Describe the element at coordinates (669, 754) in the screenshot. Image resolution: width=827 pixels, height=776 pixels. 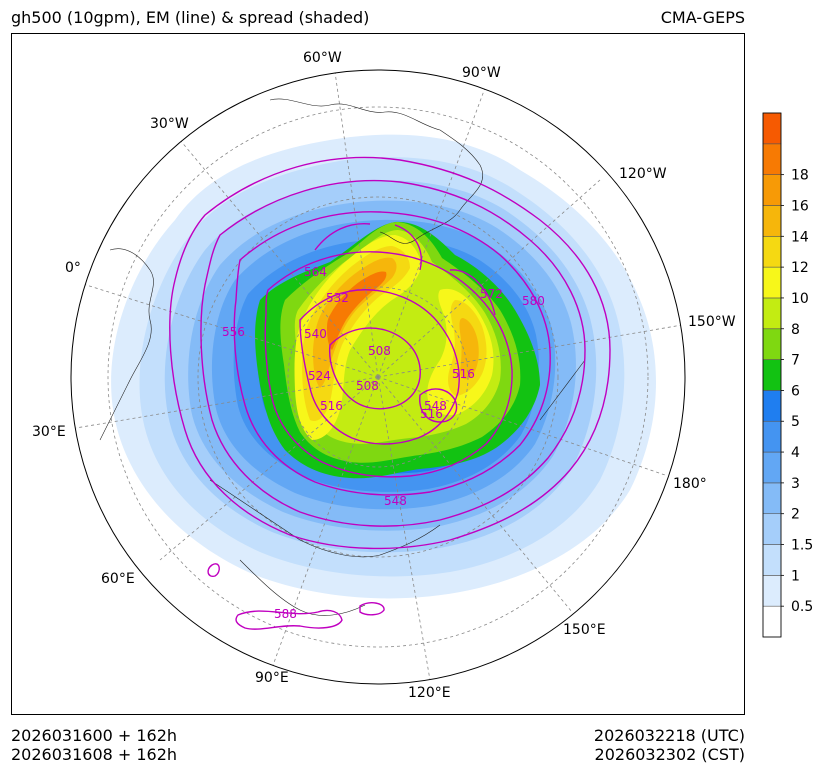
I see `valid-time-cst: 2026032302 (CST)` at that location.